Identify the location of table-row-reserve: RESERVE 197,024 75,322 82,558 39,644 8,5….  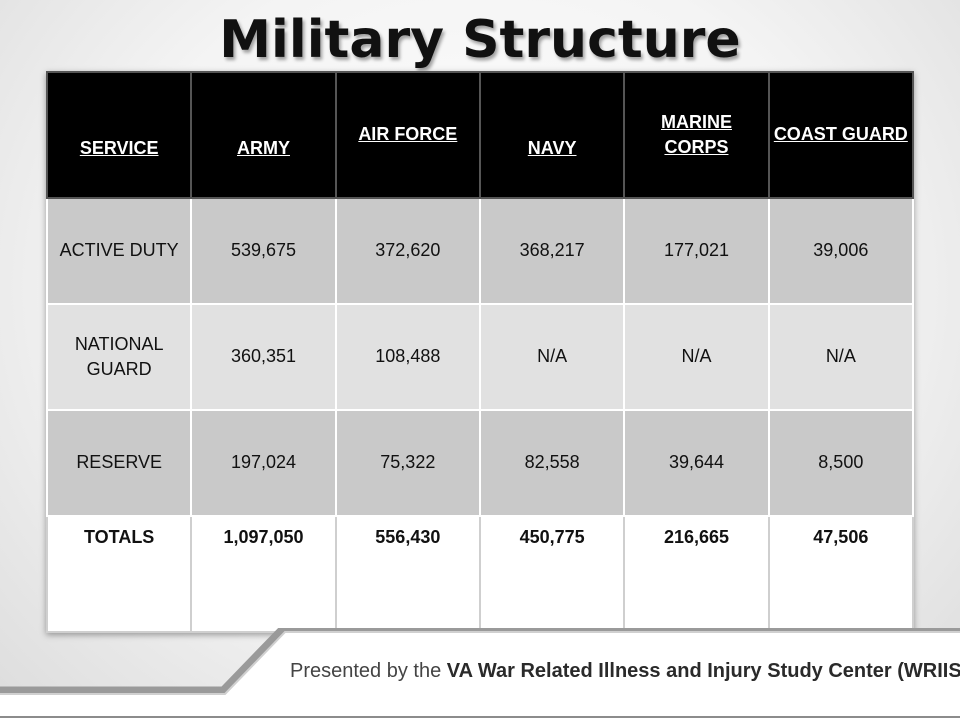
(480, 463).